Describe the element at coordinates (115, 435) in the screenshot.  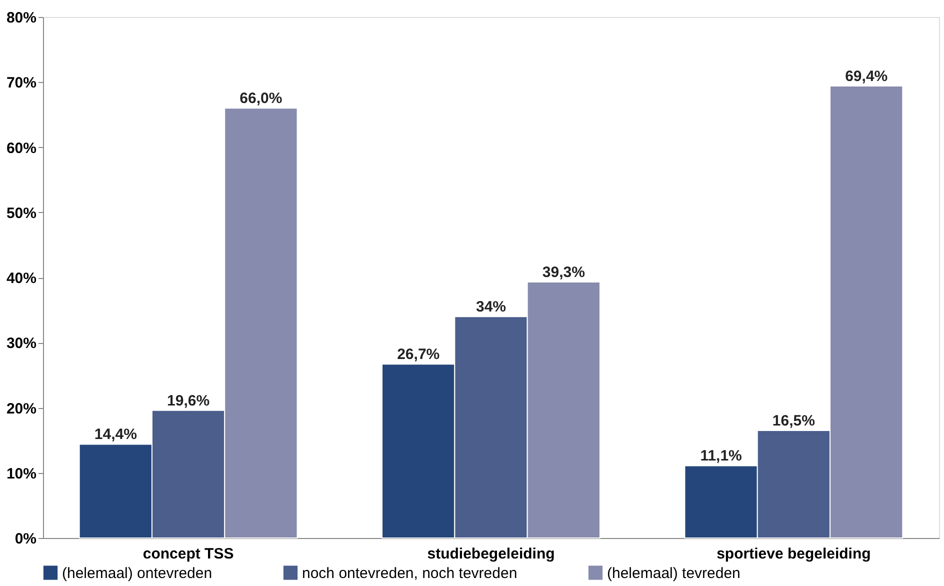
I see `data-label: 14,4%` at that location.